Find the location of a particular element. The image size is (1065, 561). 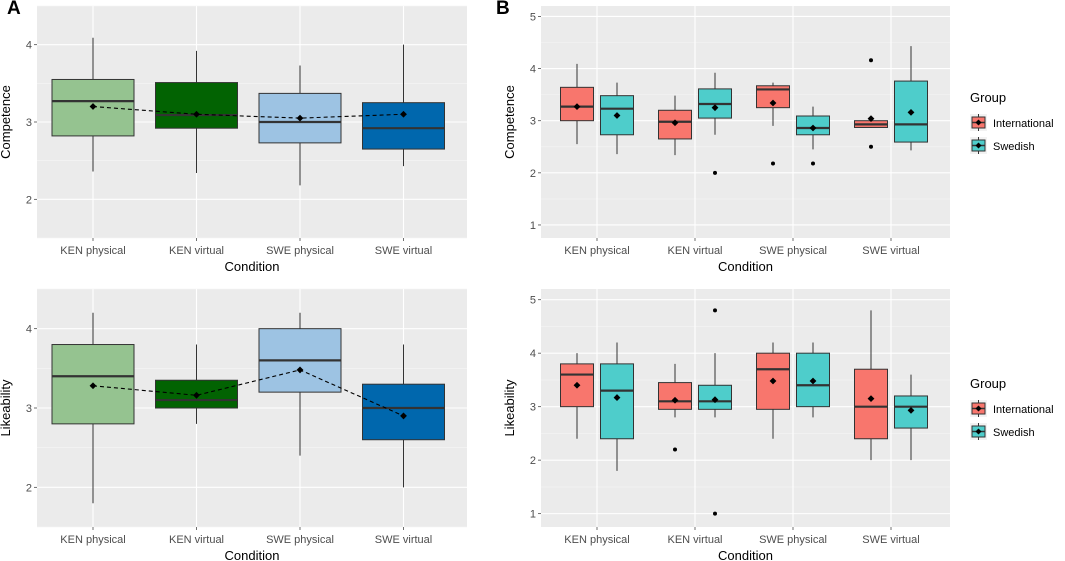

y-axis-title: Likeability is located at coordinates (509, 408).